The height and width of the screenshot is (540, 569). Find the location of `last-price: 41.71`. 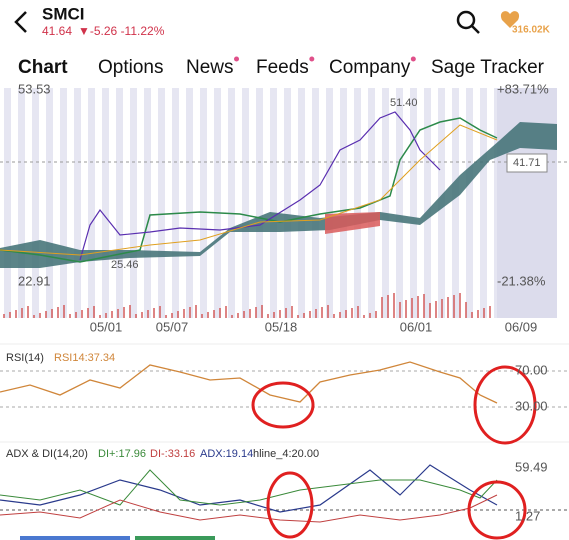

last-price: 41.71 is located at coordinates (527, 163).